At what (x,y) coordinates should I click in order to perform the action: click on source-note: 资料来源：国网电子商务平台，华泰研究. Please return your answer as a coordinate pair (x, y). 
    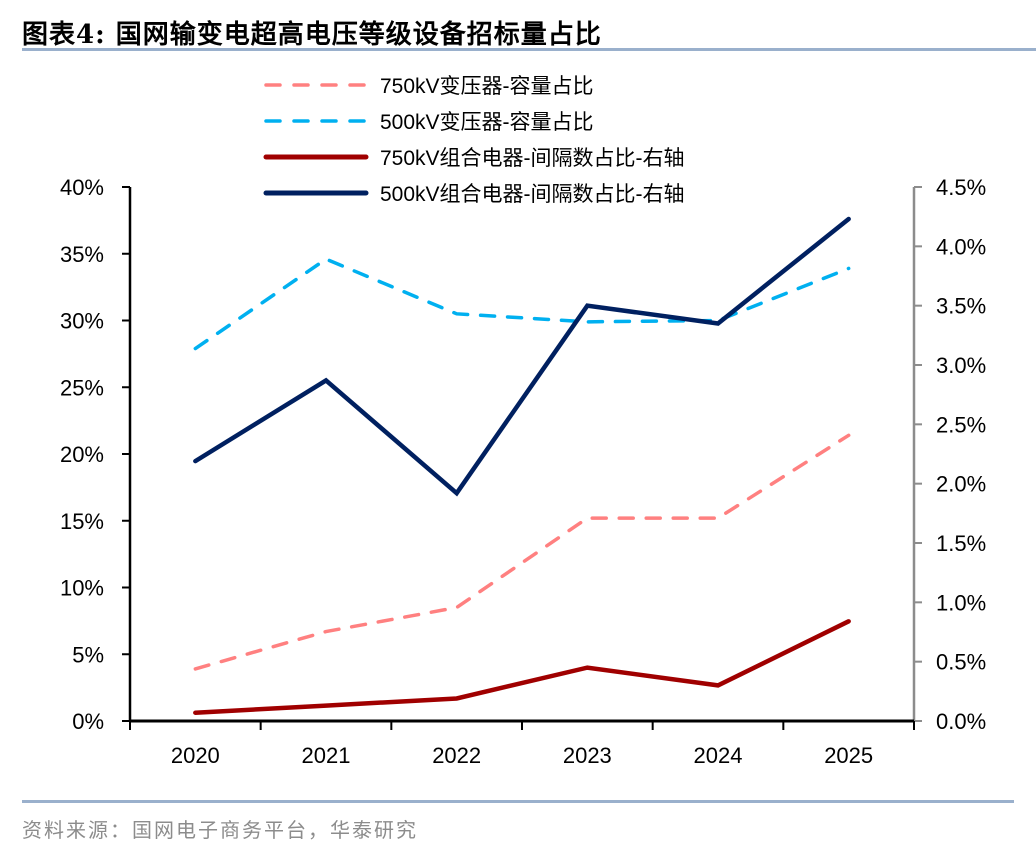
    Looking at the image, I should click on (220, 830).